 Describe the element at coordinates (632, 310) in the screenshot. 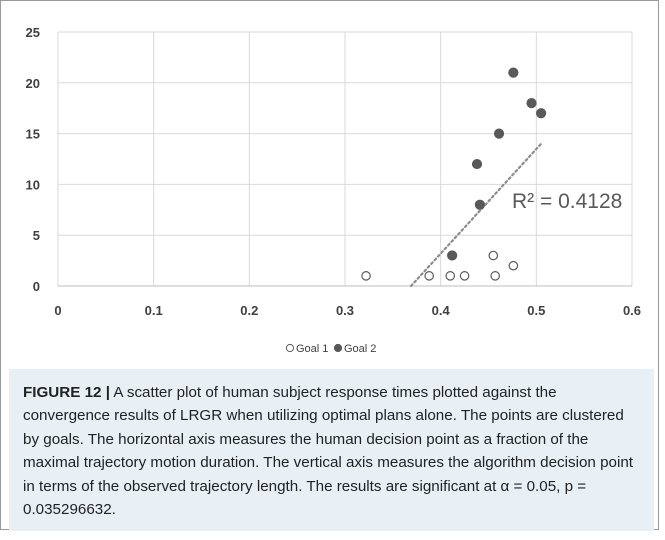

I see `x-tick-label: 0.6` at that location.